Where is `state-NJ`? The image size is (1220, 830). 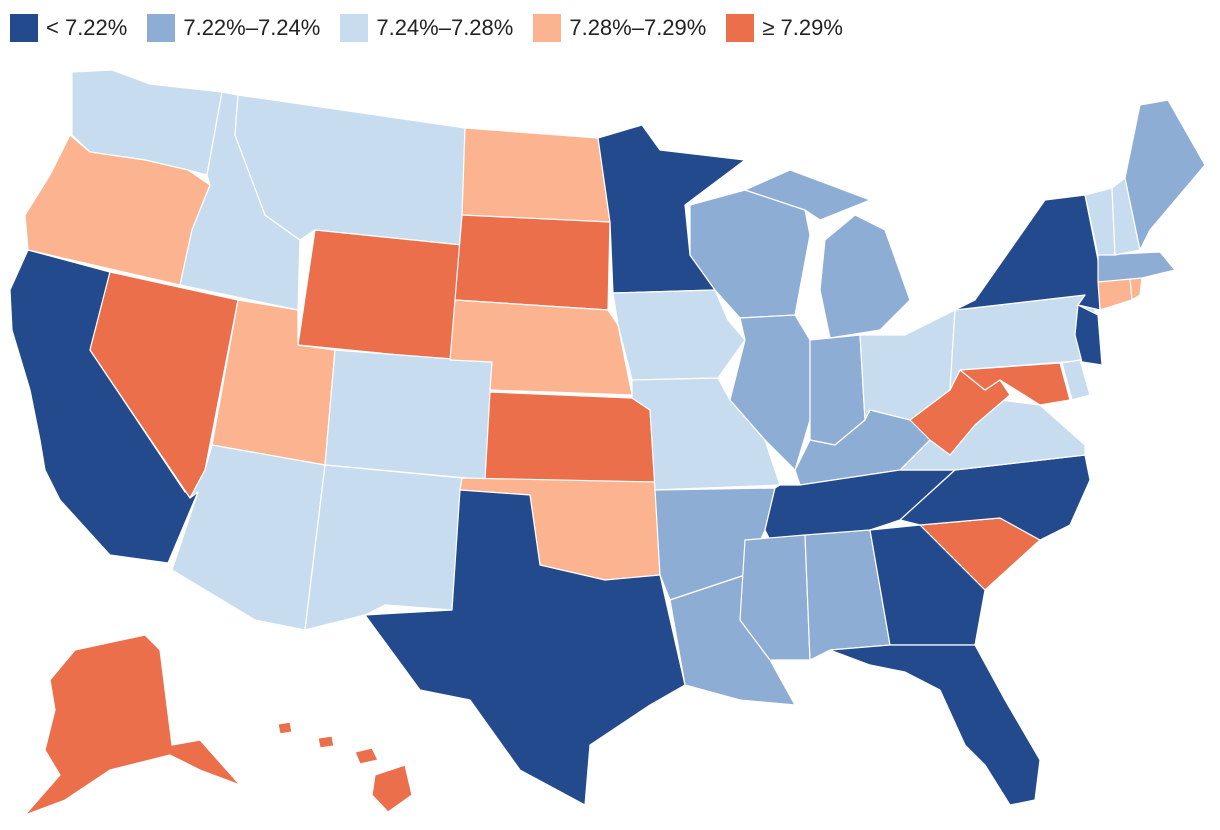
state-NJ is located at coordinates (1088, 335).